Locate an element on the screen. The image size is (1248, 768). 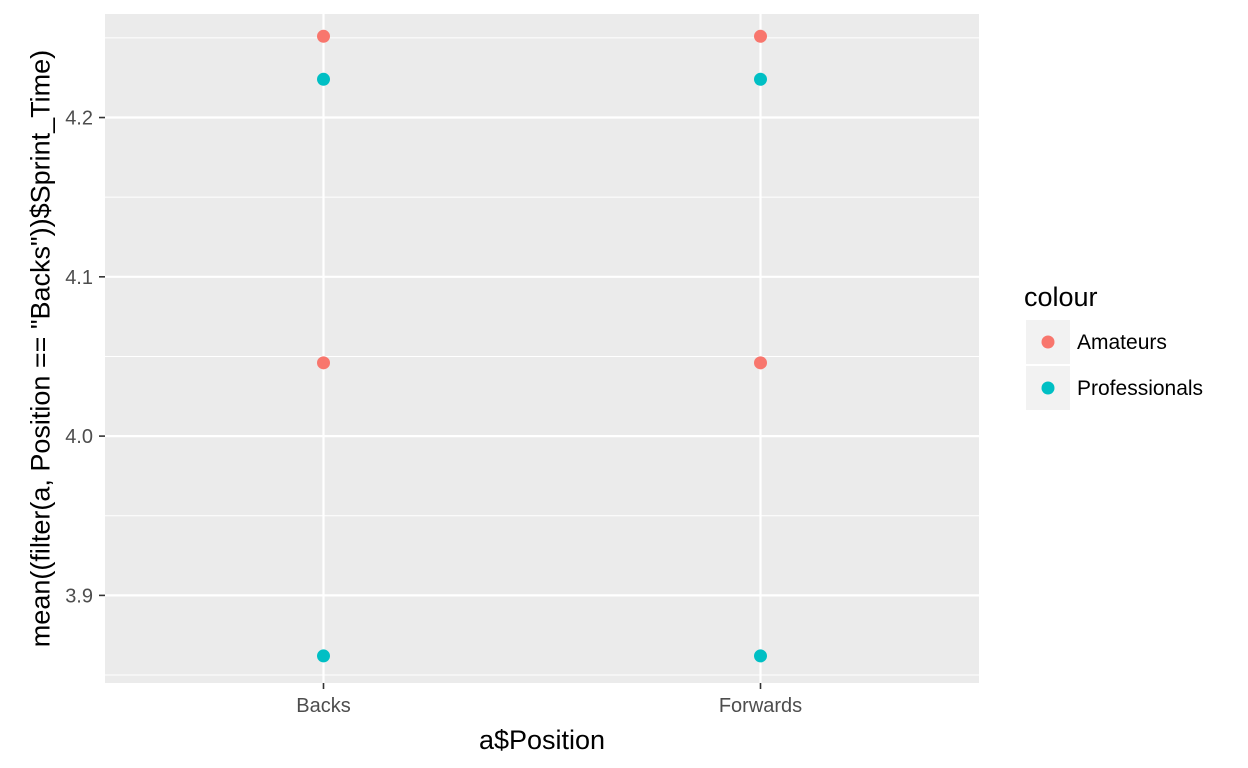
y-tick-label: 4.1 is located at coordinates (79, 278).